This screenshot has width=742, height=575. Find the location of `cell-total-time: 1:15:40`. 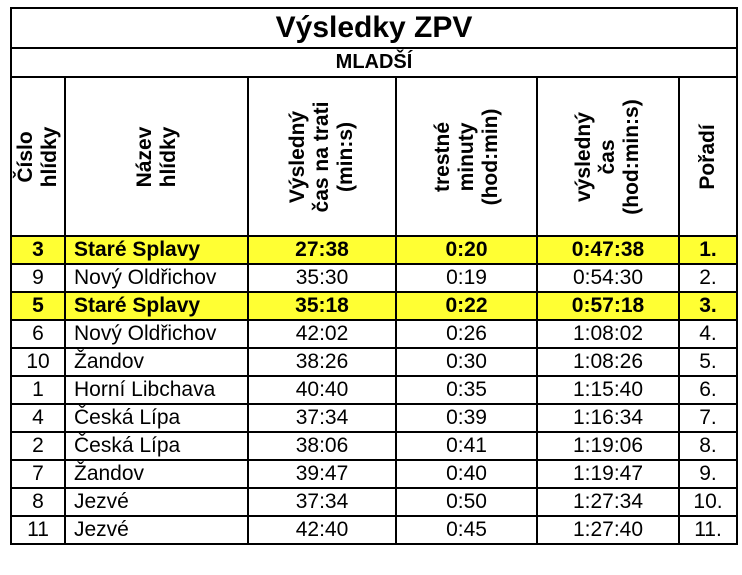

cell-total-time: 1:15:40 is located at coordinates (608, 390).